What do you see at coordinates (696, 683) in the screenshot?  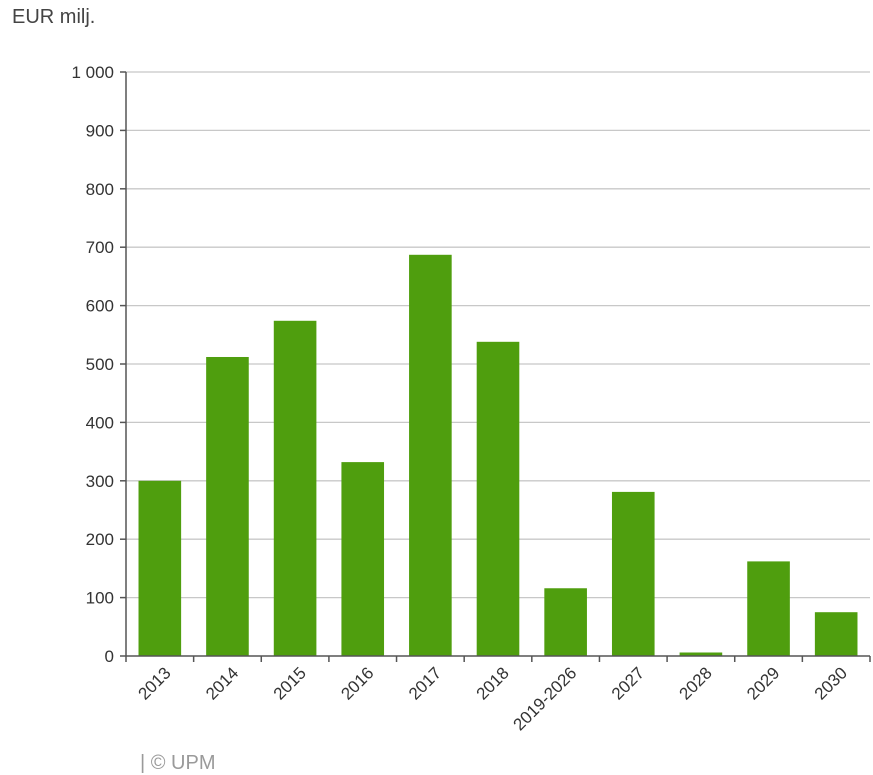 I see `x-tick-label: 2028` at bounding box center [696, 683].